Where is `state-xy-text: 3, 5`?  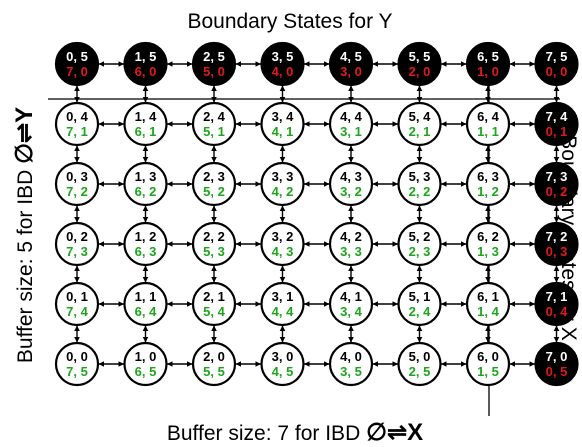 state-xy-text: 3, 5 is located at coordinates (283, 56).